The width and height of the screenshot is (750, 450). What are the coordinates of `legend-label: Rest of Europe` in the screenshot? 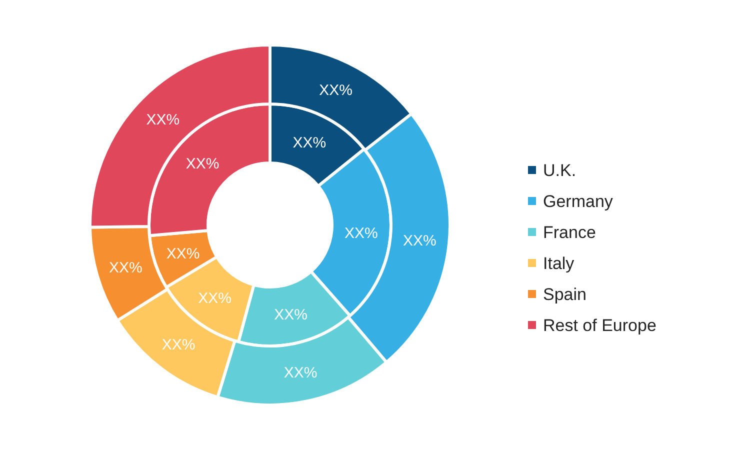 It's located at (599, 325).